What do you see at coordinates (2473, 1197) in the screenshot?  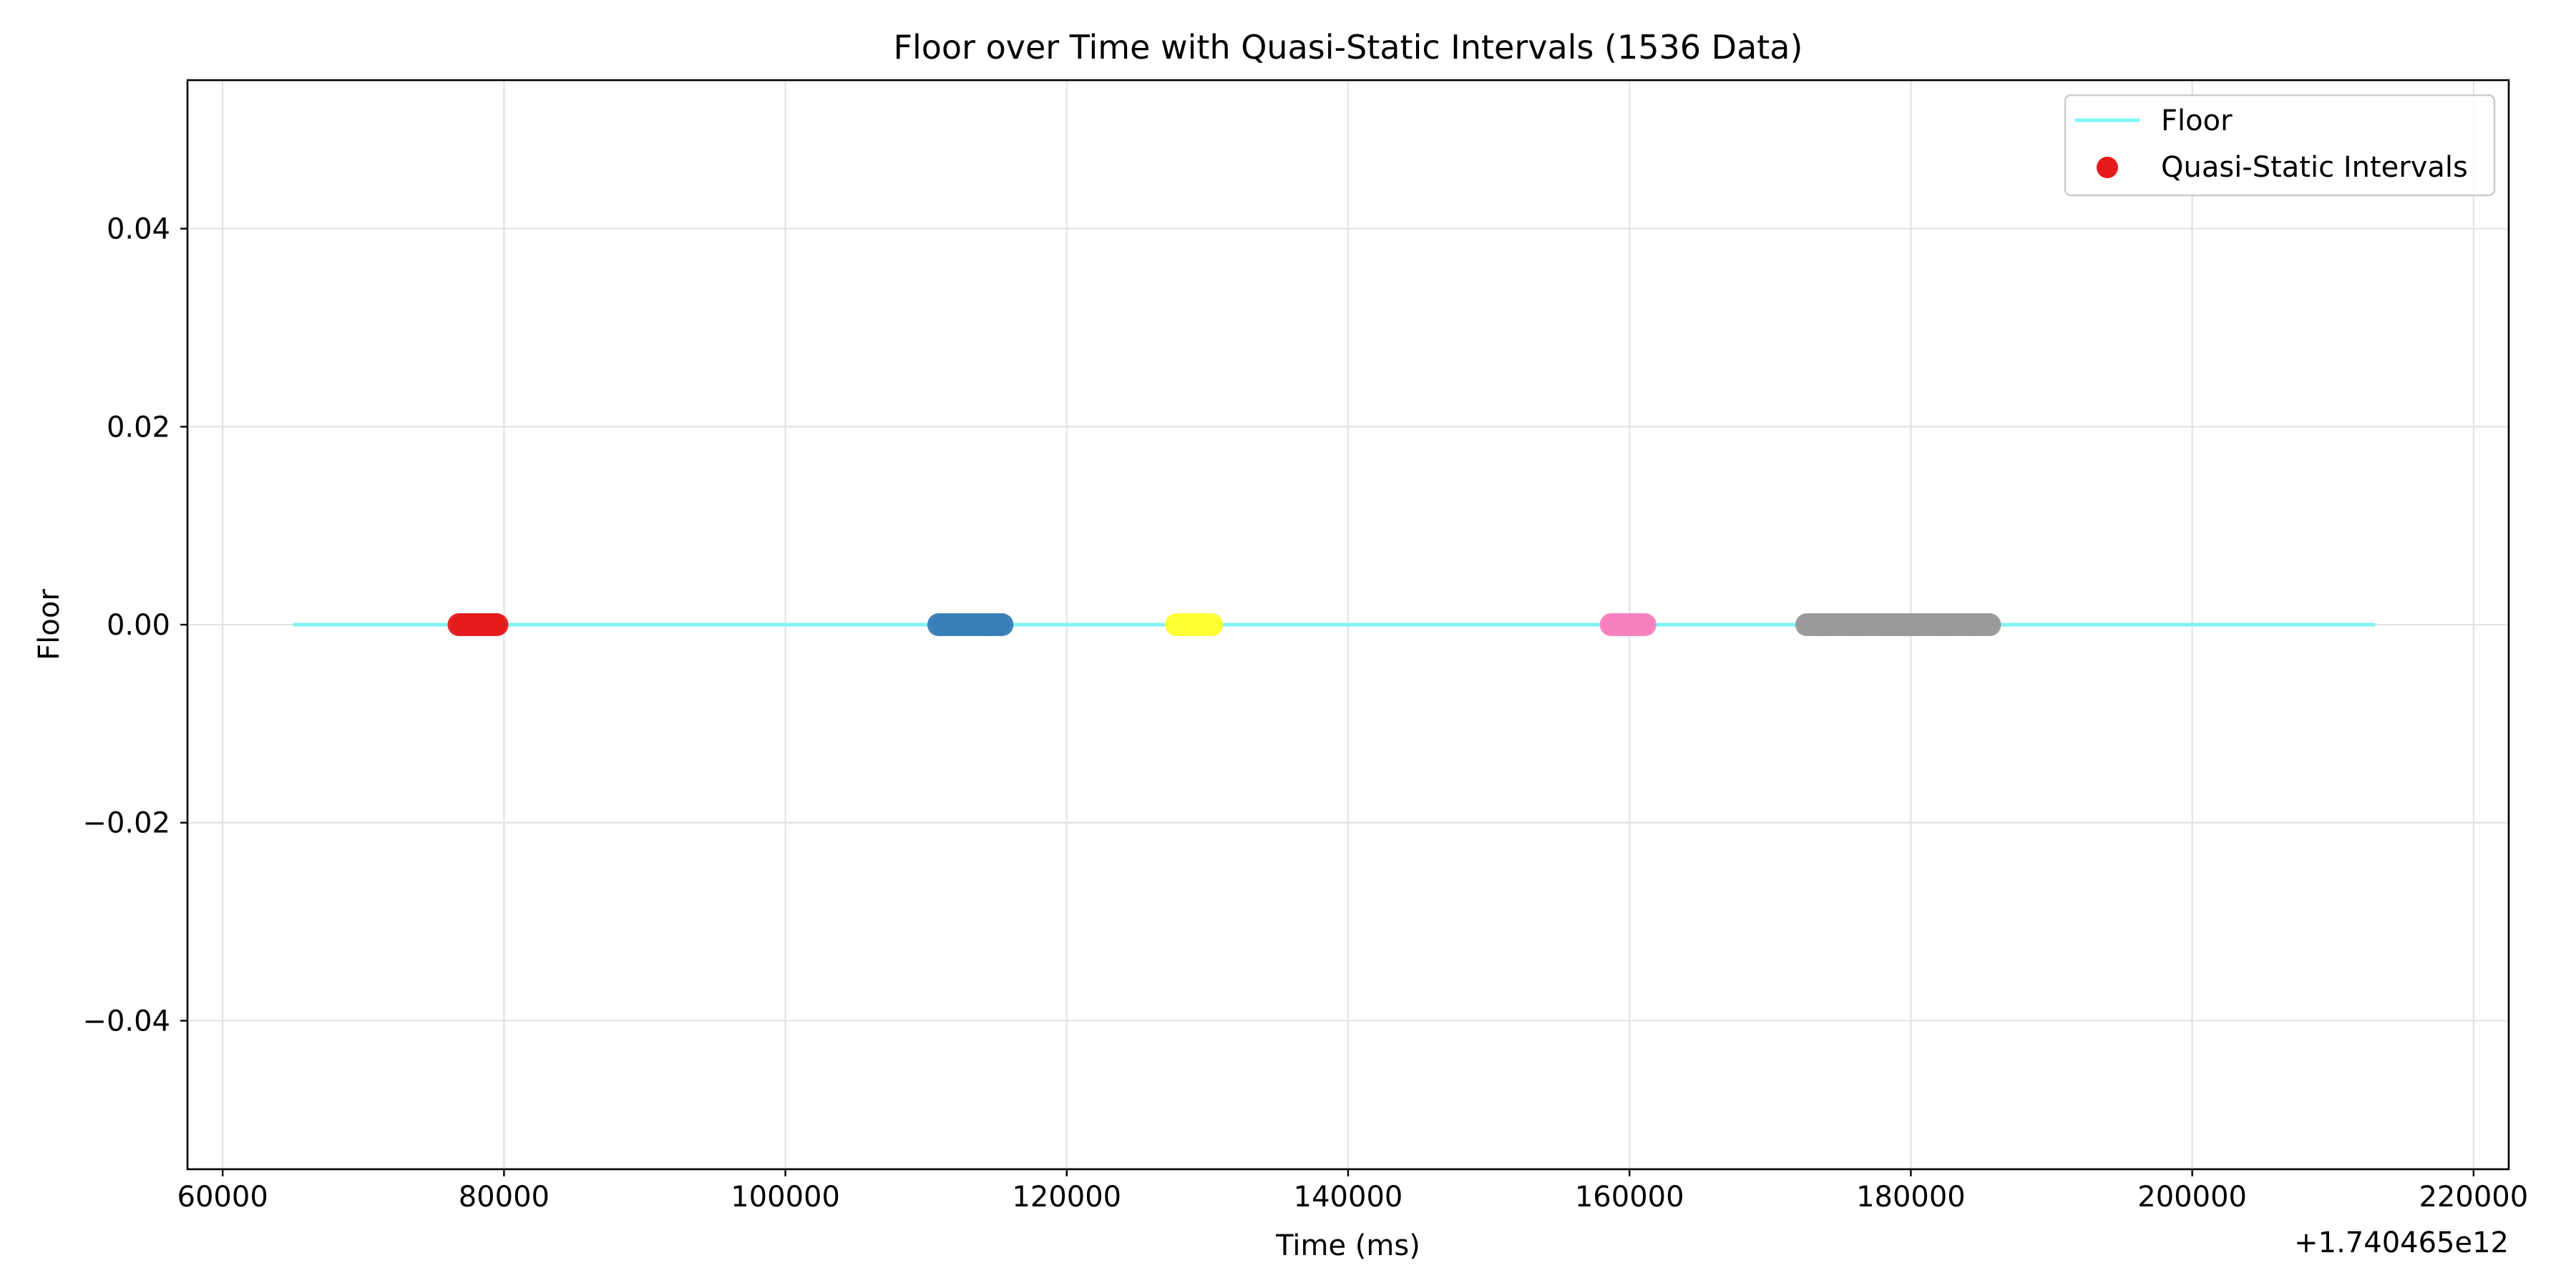 I see `x-tick-label: 220000` at bounding box center [2473, 1197].